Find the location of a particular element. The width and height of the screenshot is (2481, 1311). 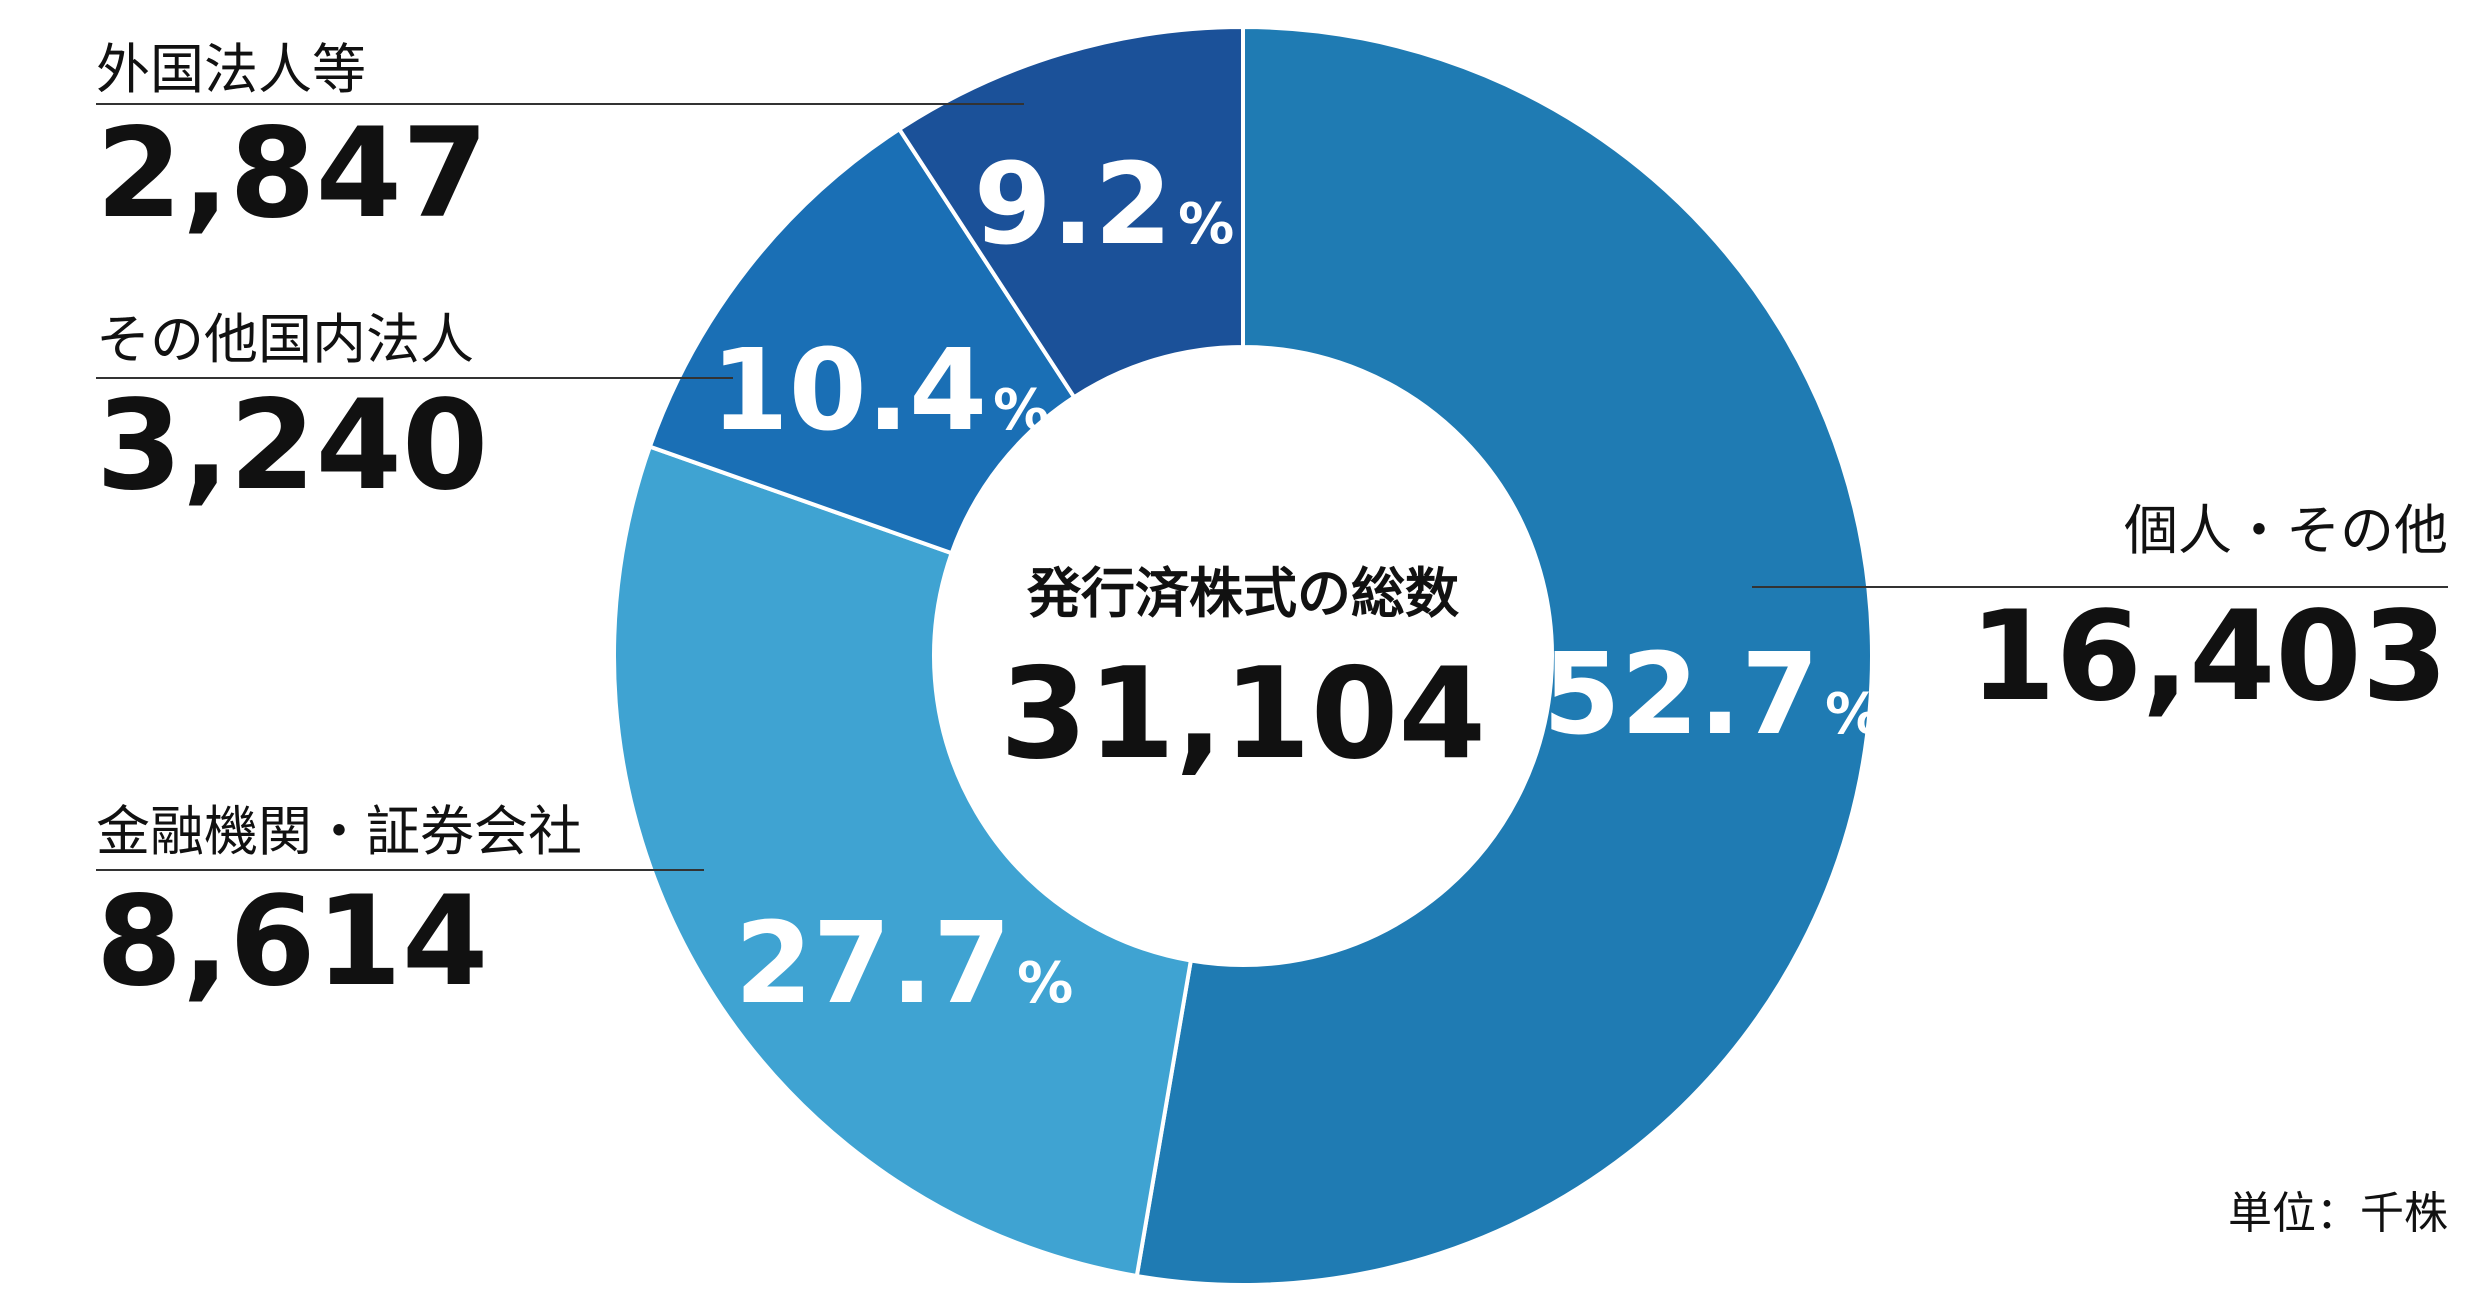

percent-label: 10.4% is located at coordinates (880, 391).